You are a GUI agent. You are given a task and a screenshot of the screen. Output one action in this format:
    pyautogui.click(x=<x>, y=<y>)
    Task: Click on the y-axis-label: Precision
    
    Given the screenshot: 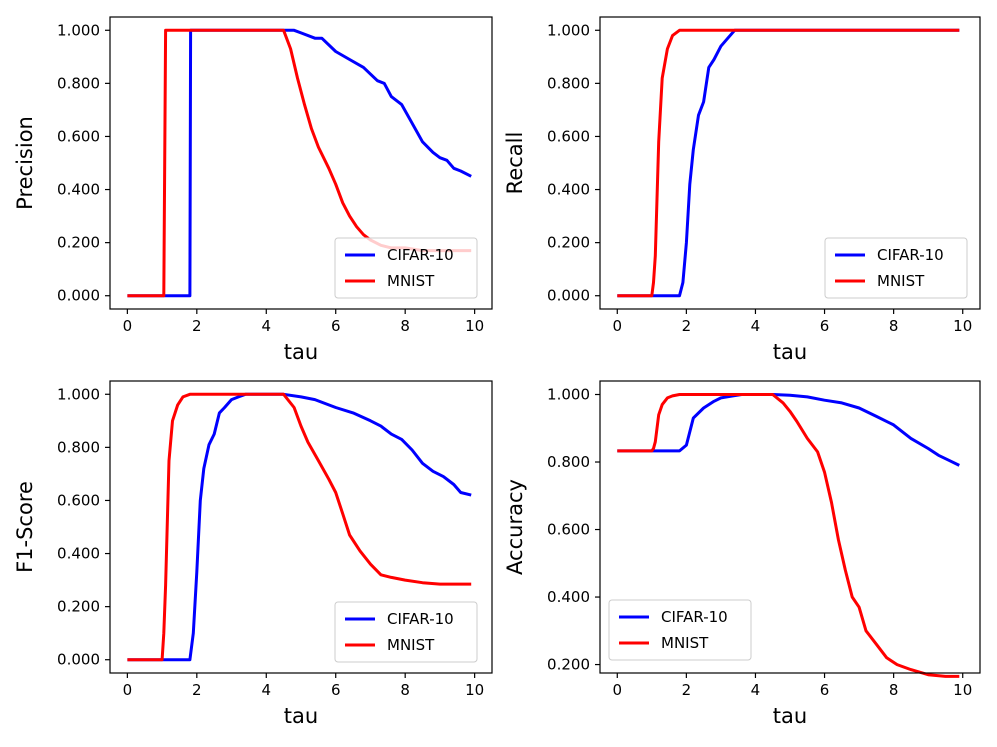 What is the action you would take?
    pyautogui.click(x=25, y=163)
    